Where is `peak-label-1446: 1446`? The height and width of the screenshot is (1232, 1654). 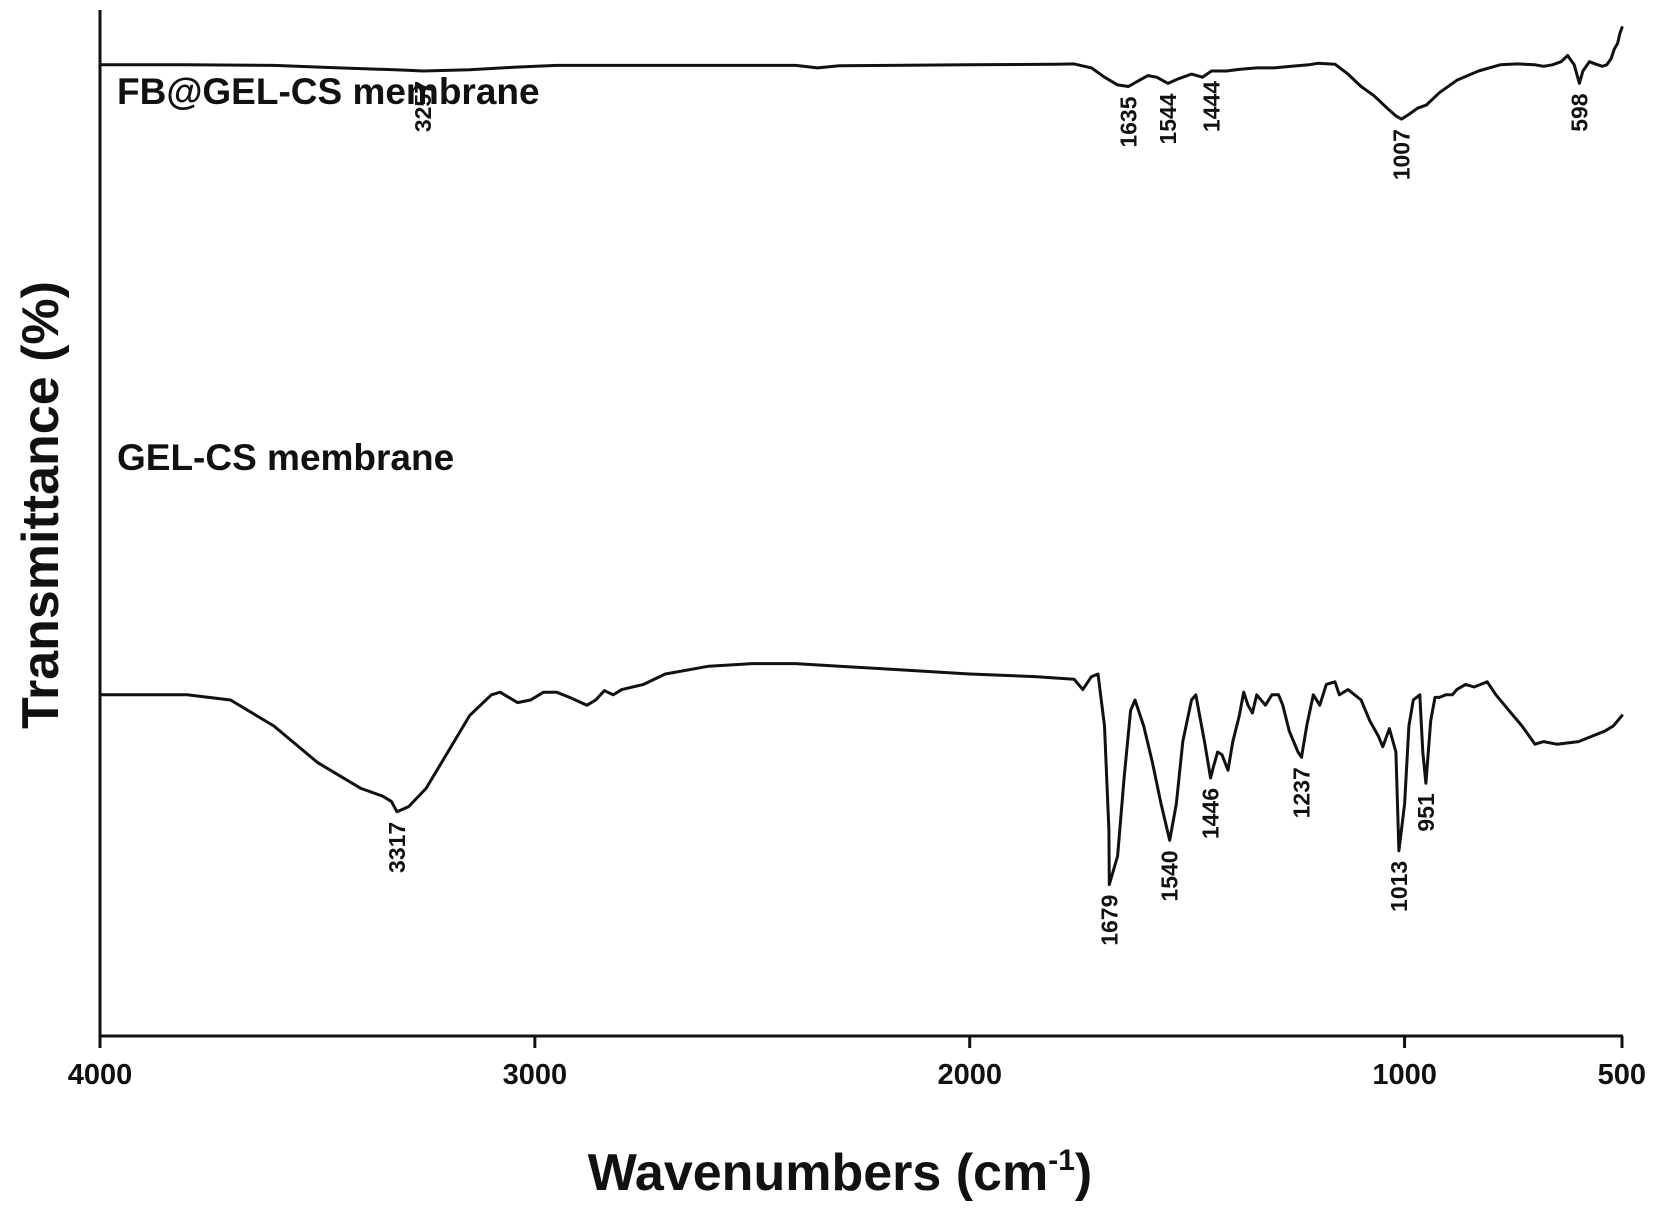 peak-label-1446: 1446 is located at coordinates (1211, 813).